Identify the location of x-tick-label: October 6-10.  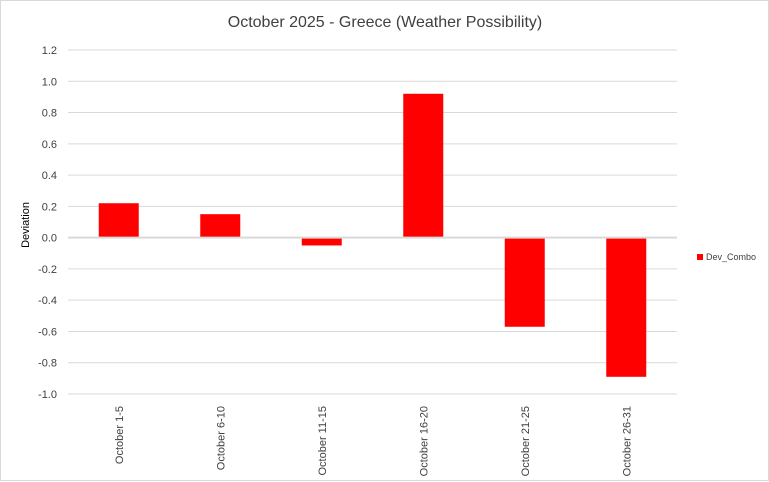
(221, 438).